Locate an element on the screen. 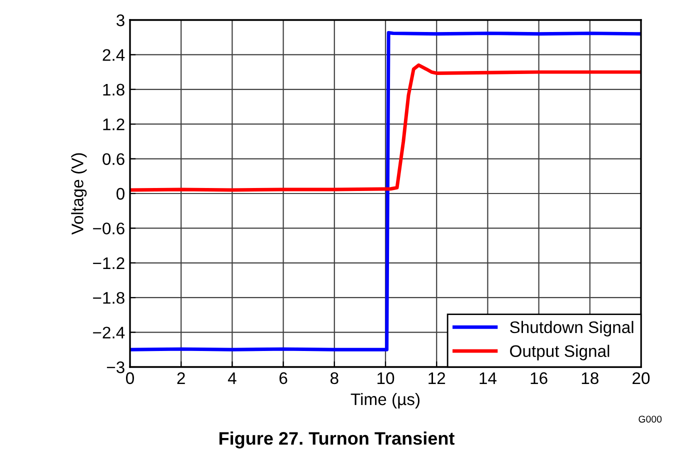 The image size is (673, 461). x-tick-label: 8 is located at coordinates (334, 378).